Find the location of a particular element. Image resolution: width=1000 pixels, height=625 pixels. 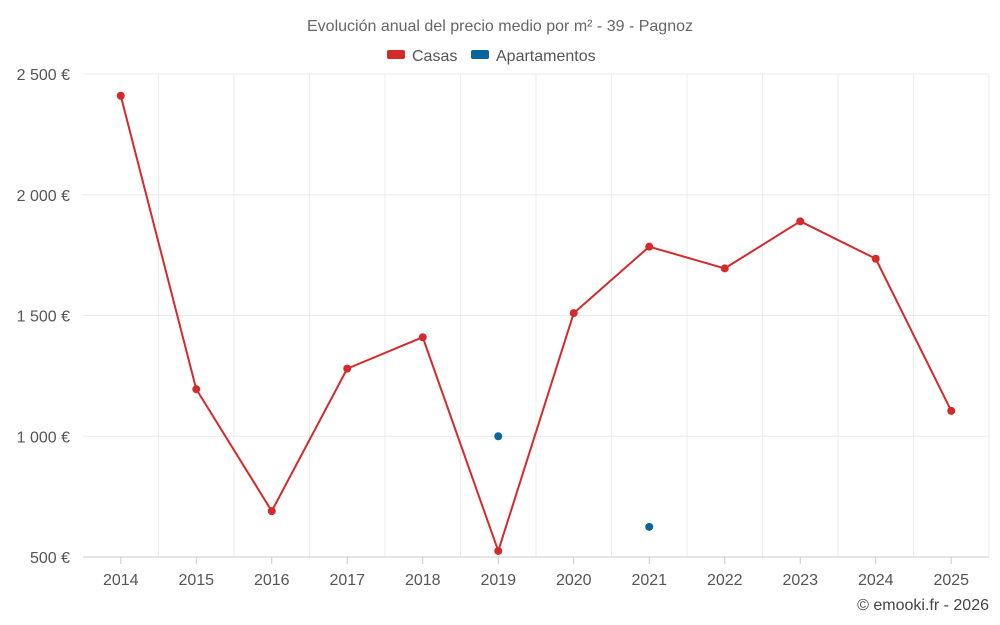

data-point-casas-2017 is located at coordinates (347, 368).